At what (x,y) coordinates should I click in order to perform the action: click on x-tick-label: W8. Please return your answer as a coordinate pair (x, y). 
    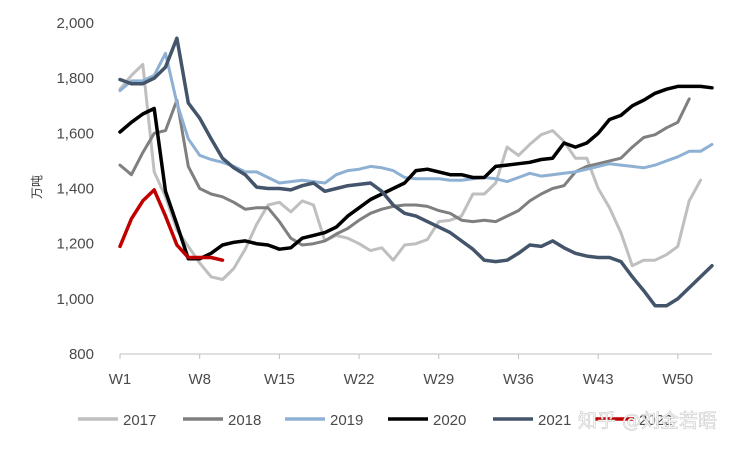
    Looking at the image, I should click on (199, 379).